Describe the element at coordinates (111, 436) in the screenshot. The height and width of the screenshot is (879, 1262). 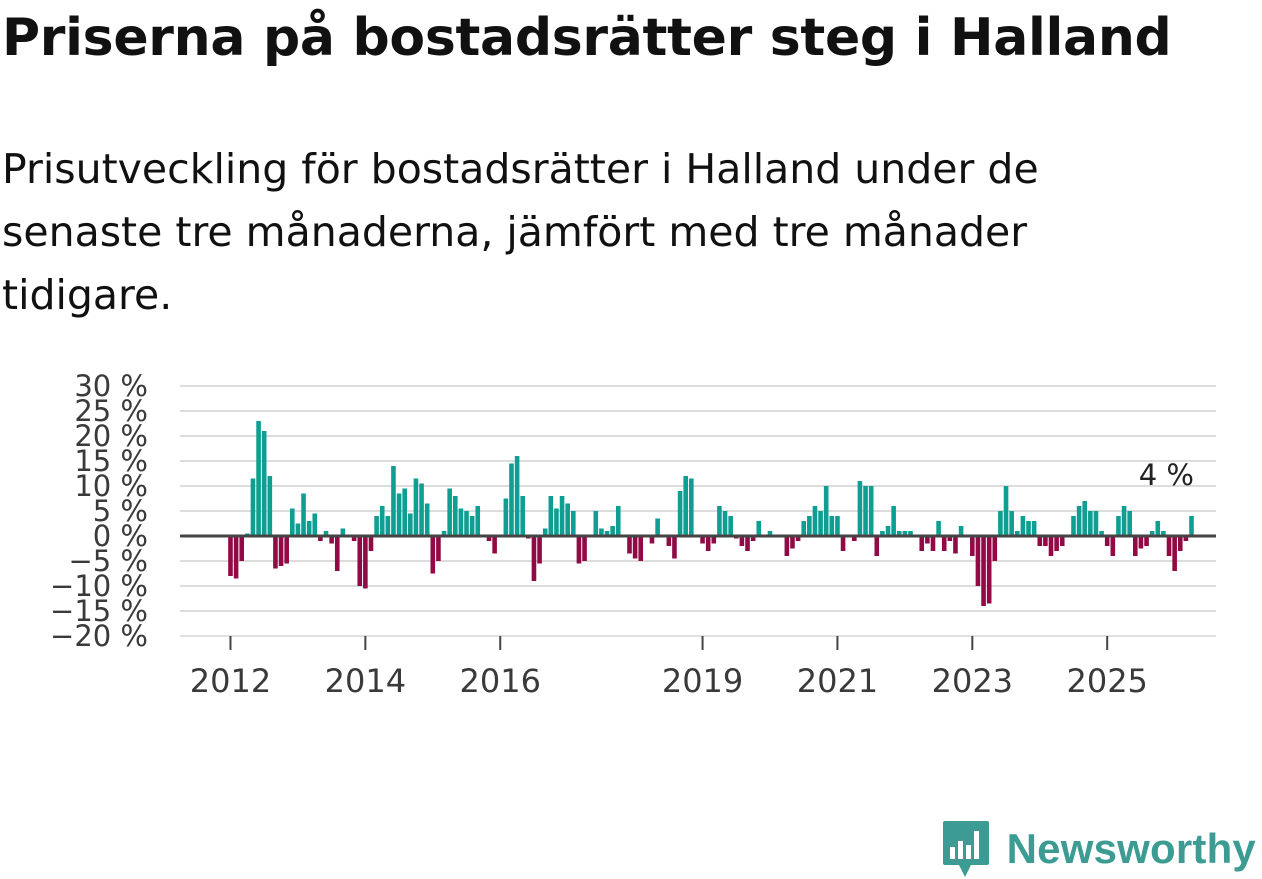
I see `y-tick-label: 20 %` at that location.